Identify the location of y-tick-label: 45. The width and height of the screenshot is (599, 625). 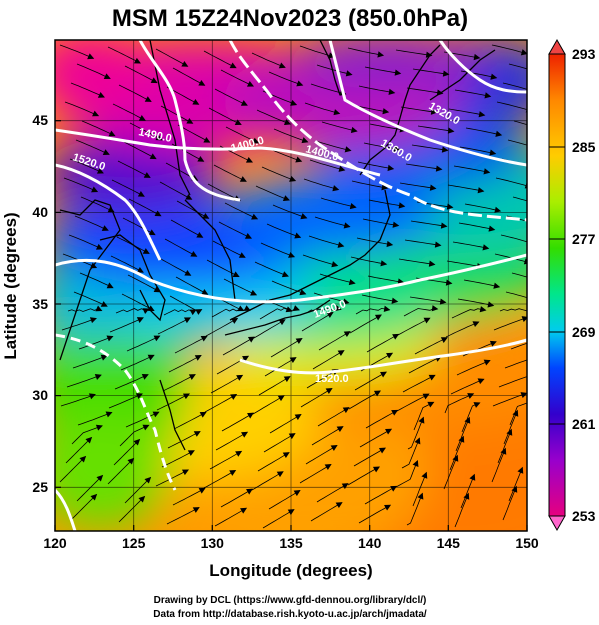
(40, 120).